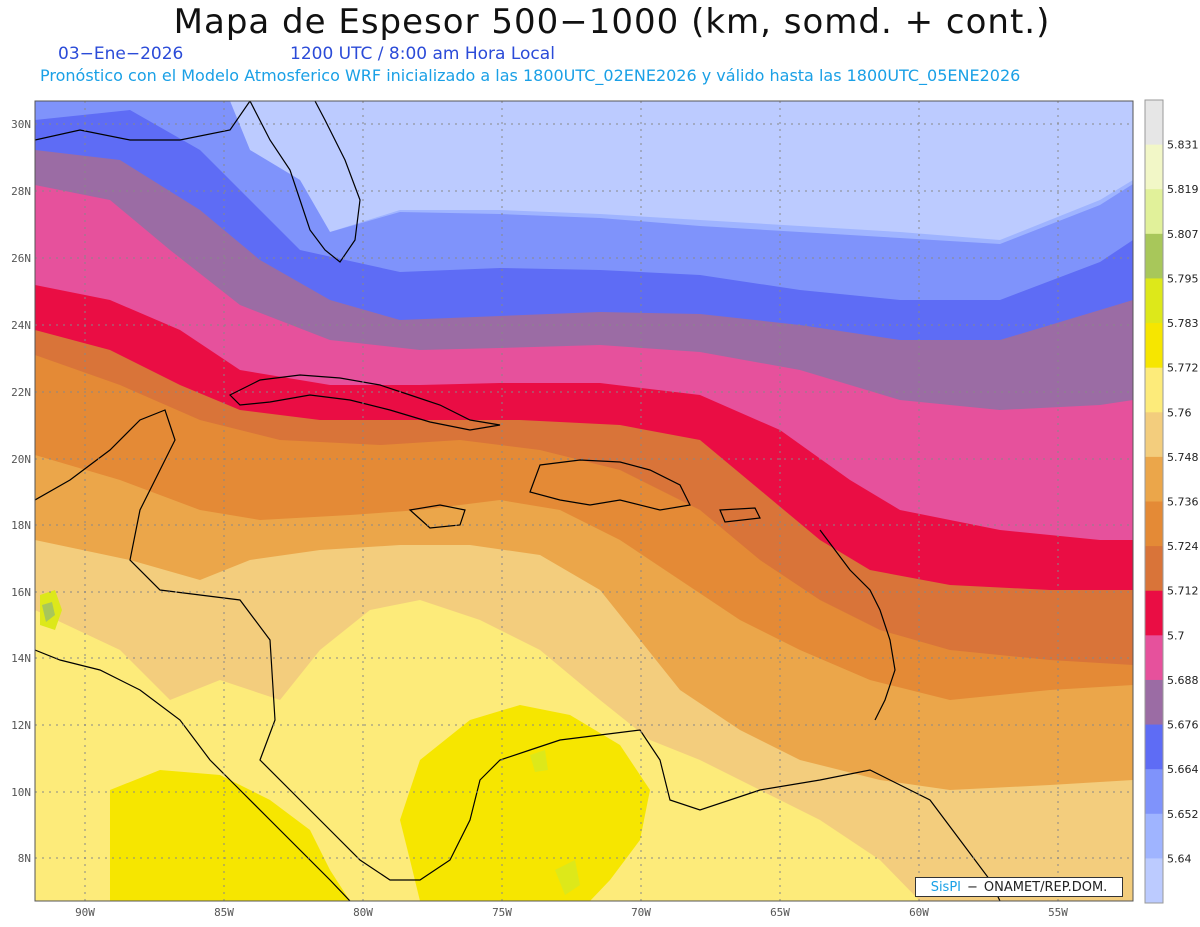 This screenshot has height=927, width=1200. Describe the element at coordinates (21, 592) in the screenshot. I see `lat-tick-16n: 16N` at that location.